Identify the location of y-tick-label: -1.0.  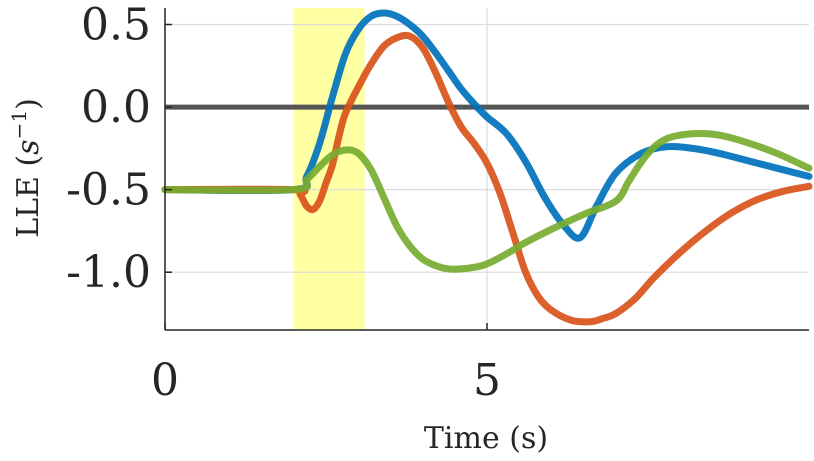
(108, 272).